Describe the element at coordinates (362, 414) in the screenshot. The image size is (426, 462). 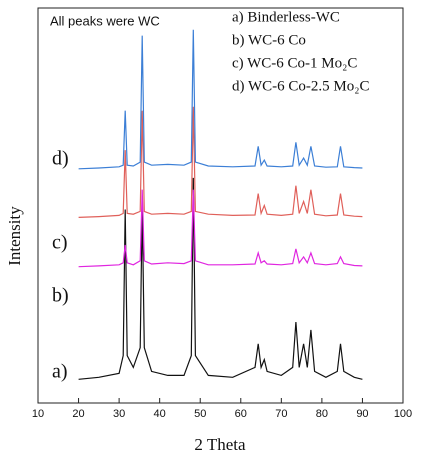
I see `x-tick-label: 90` at that location.